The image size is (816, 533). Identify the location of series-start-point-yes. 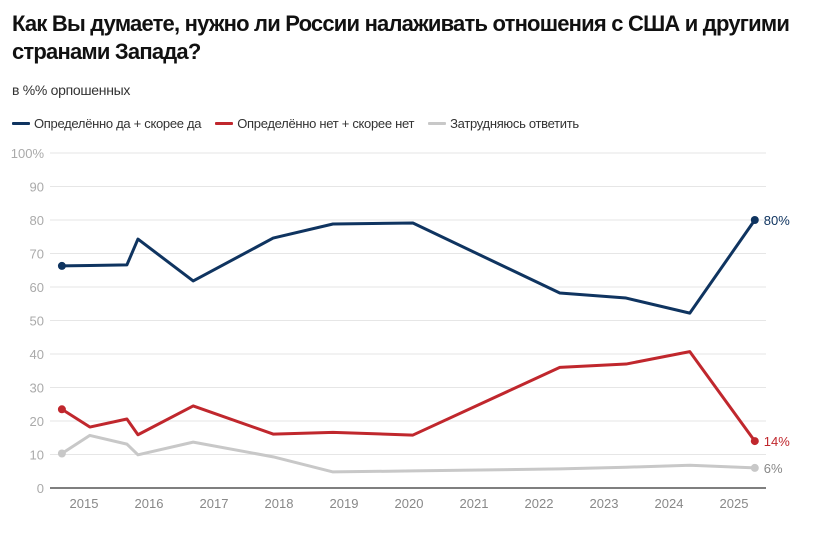
(61, 265).